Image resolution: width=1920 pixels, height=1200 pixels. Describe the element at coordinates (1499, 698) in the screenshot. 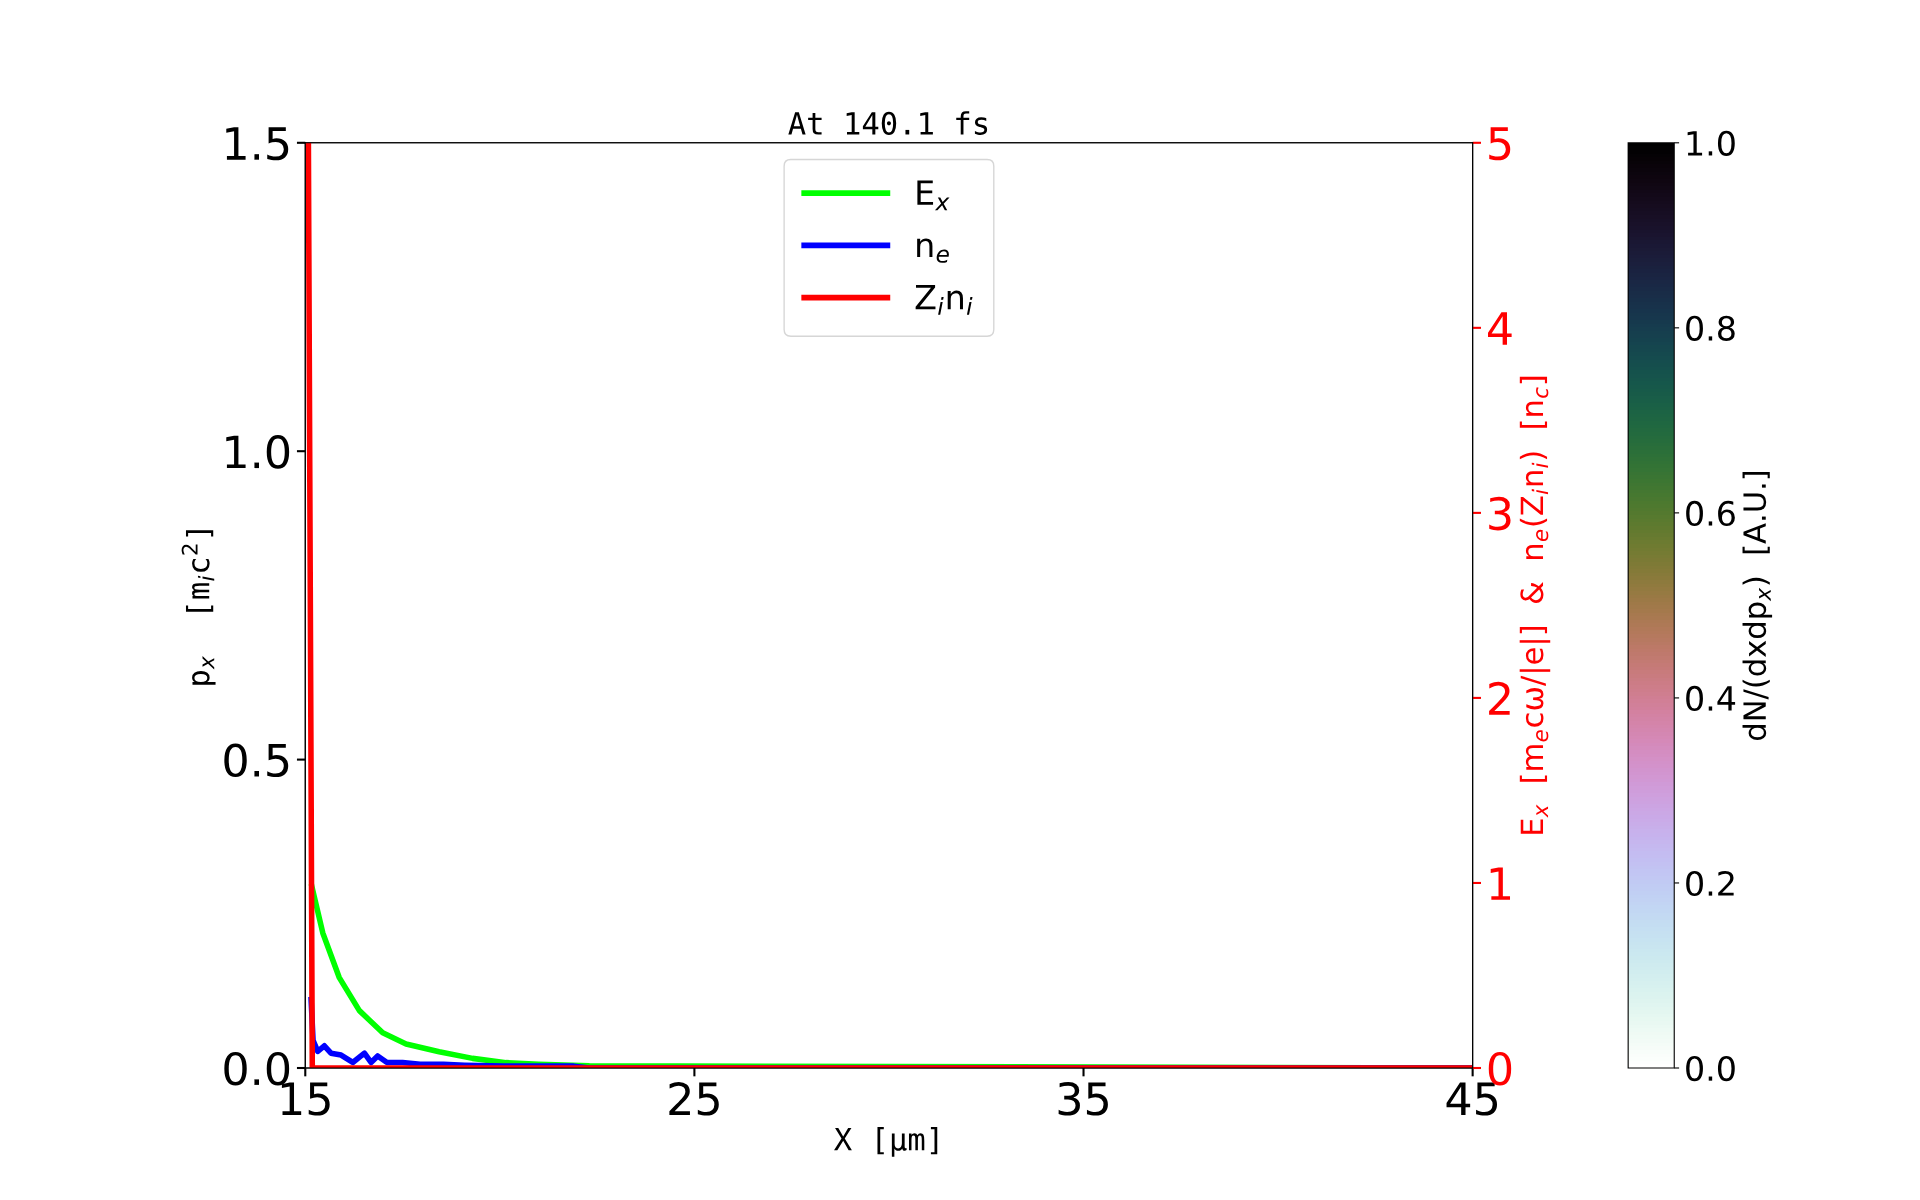

I see `y2-tick-label: 2` at that location.